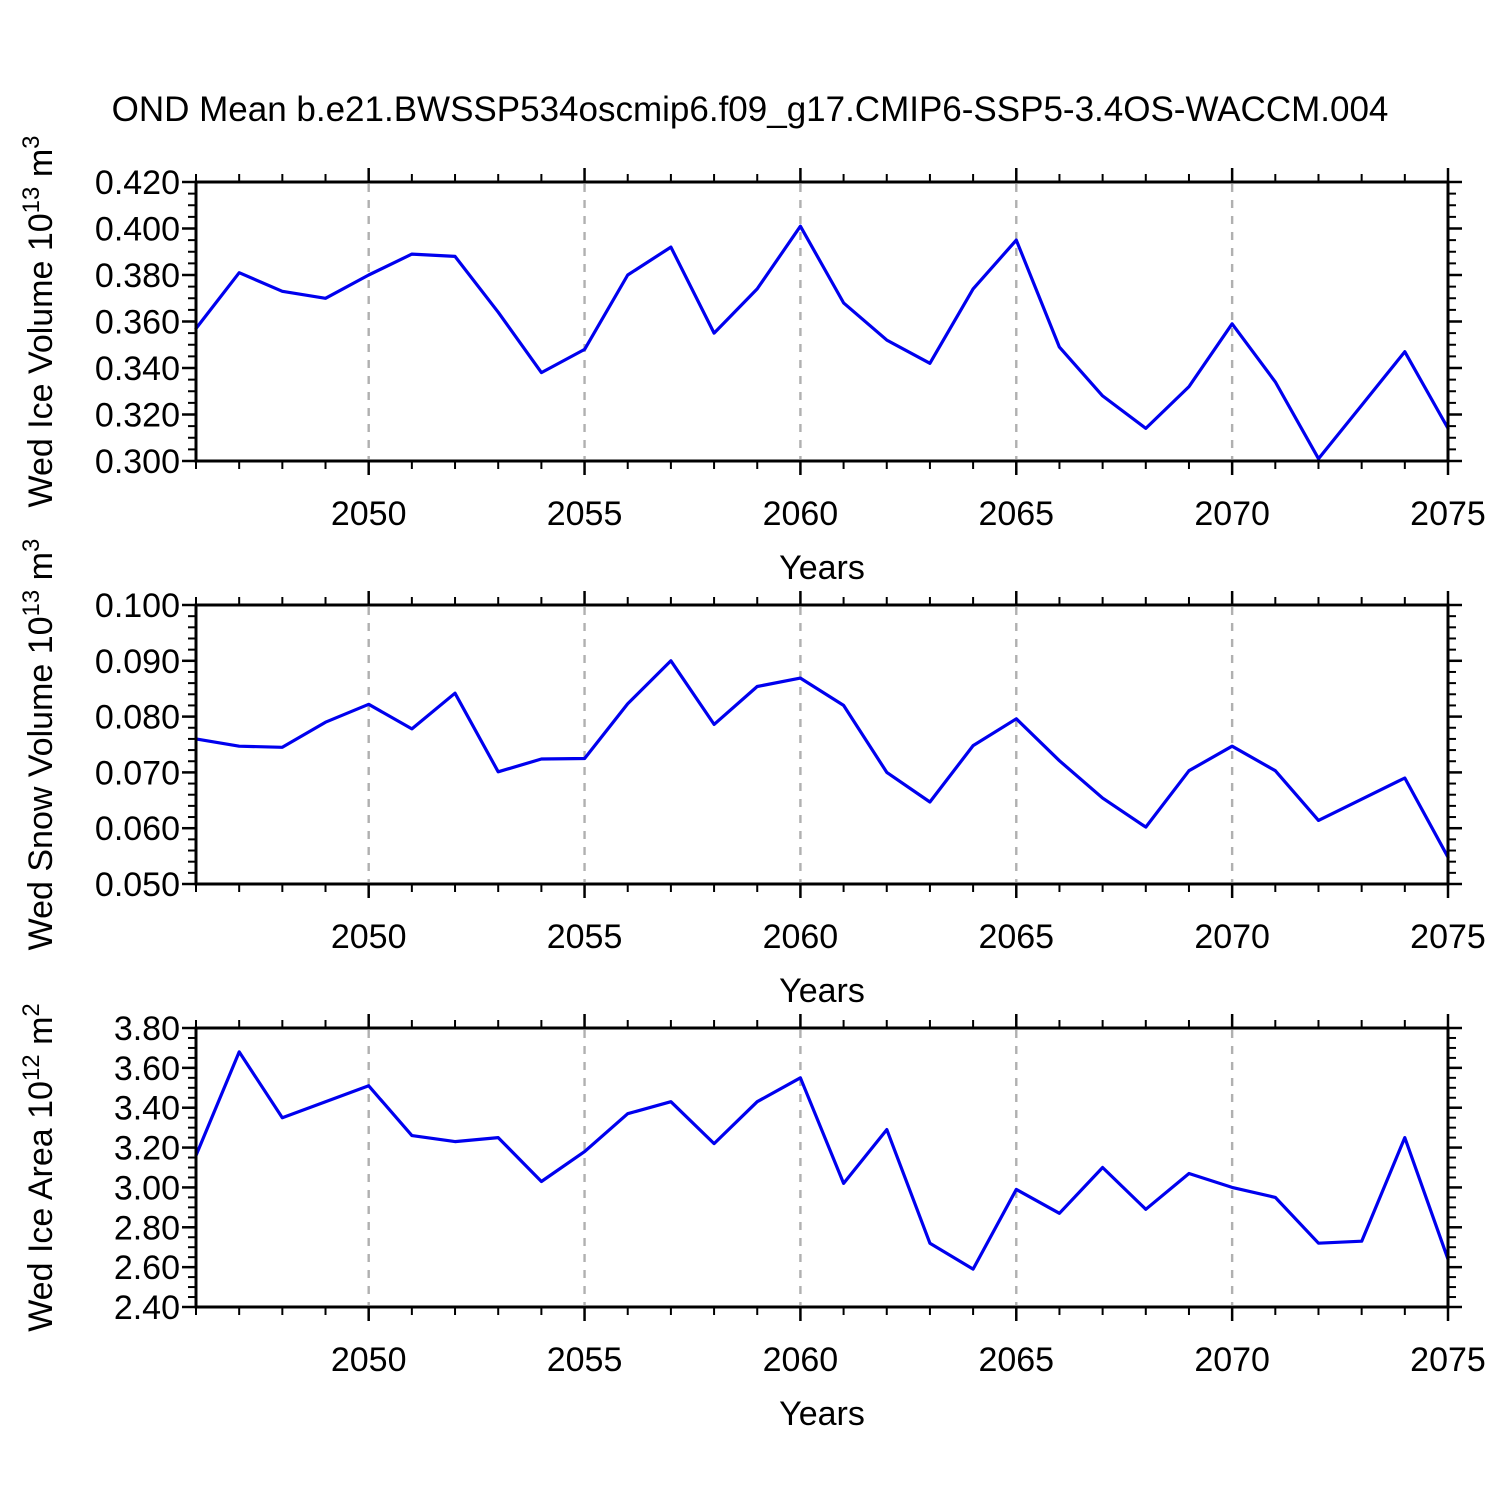  Describe the element at coordinates (137, 829) in the screenshot. I see `y-tick-label: 0.060` at that location.